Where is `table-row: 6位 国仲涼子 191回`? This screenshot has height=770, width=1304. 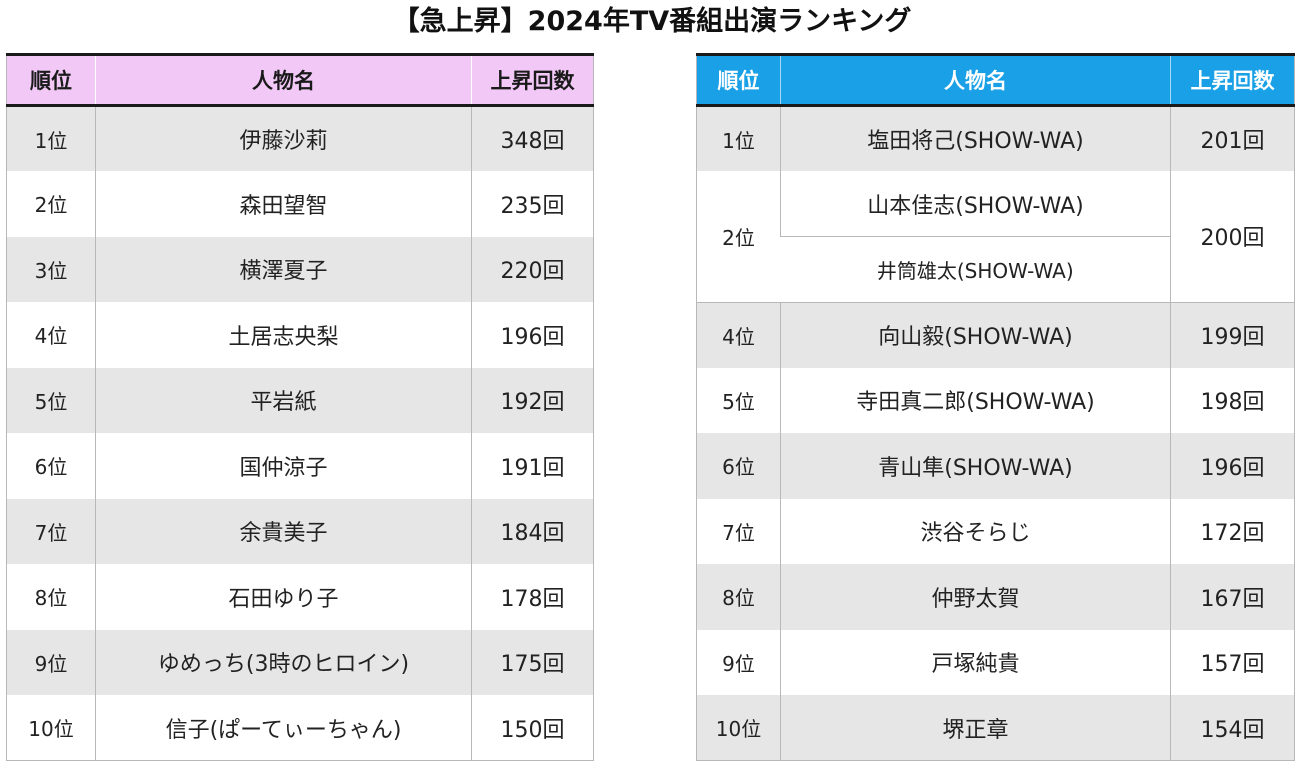 table-row: 6位 国仲涼子 191回 is located at coordinates (300, 466).